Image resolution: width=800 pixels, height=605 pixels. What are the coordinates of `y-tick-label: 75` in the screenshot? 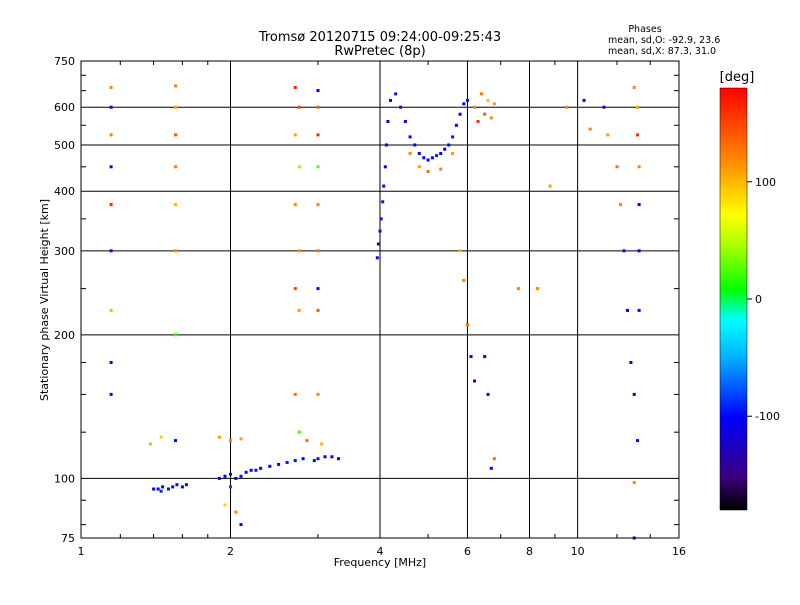 It's located at (68, 538).